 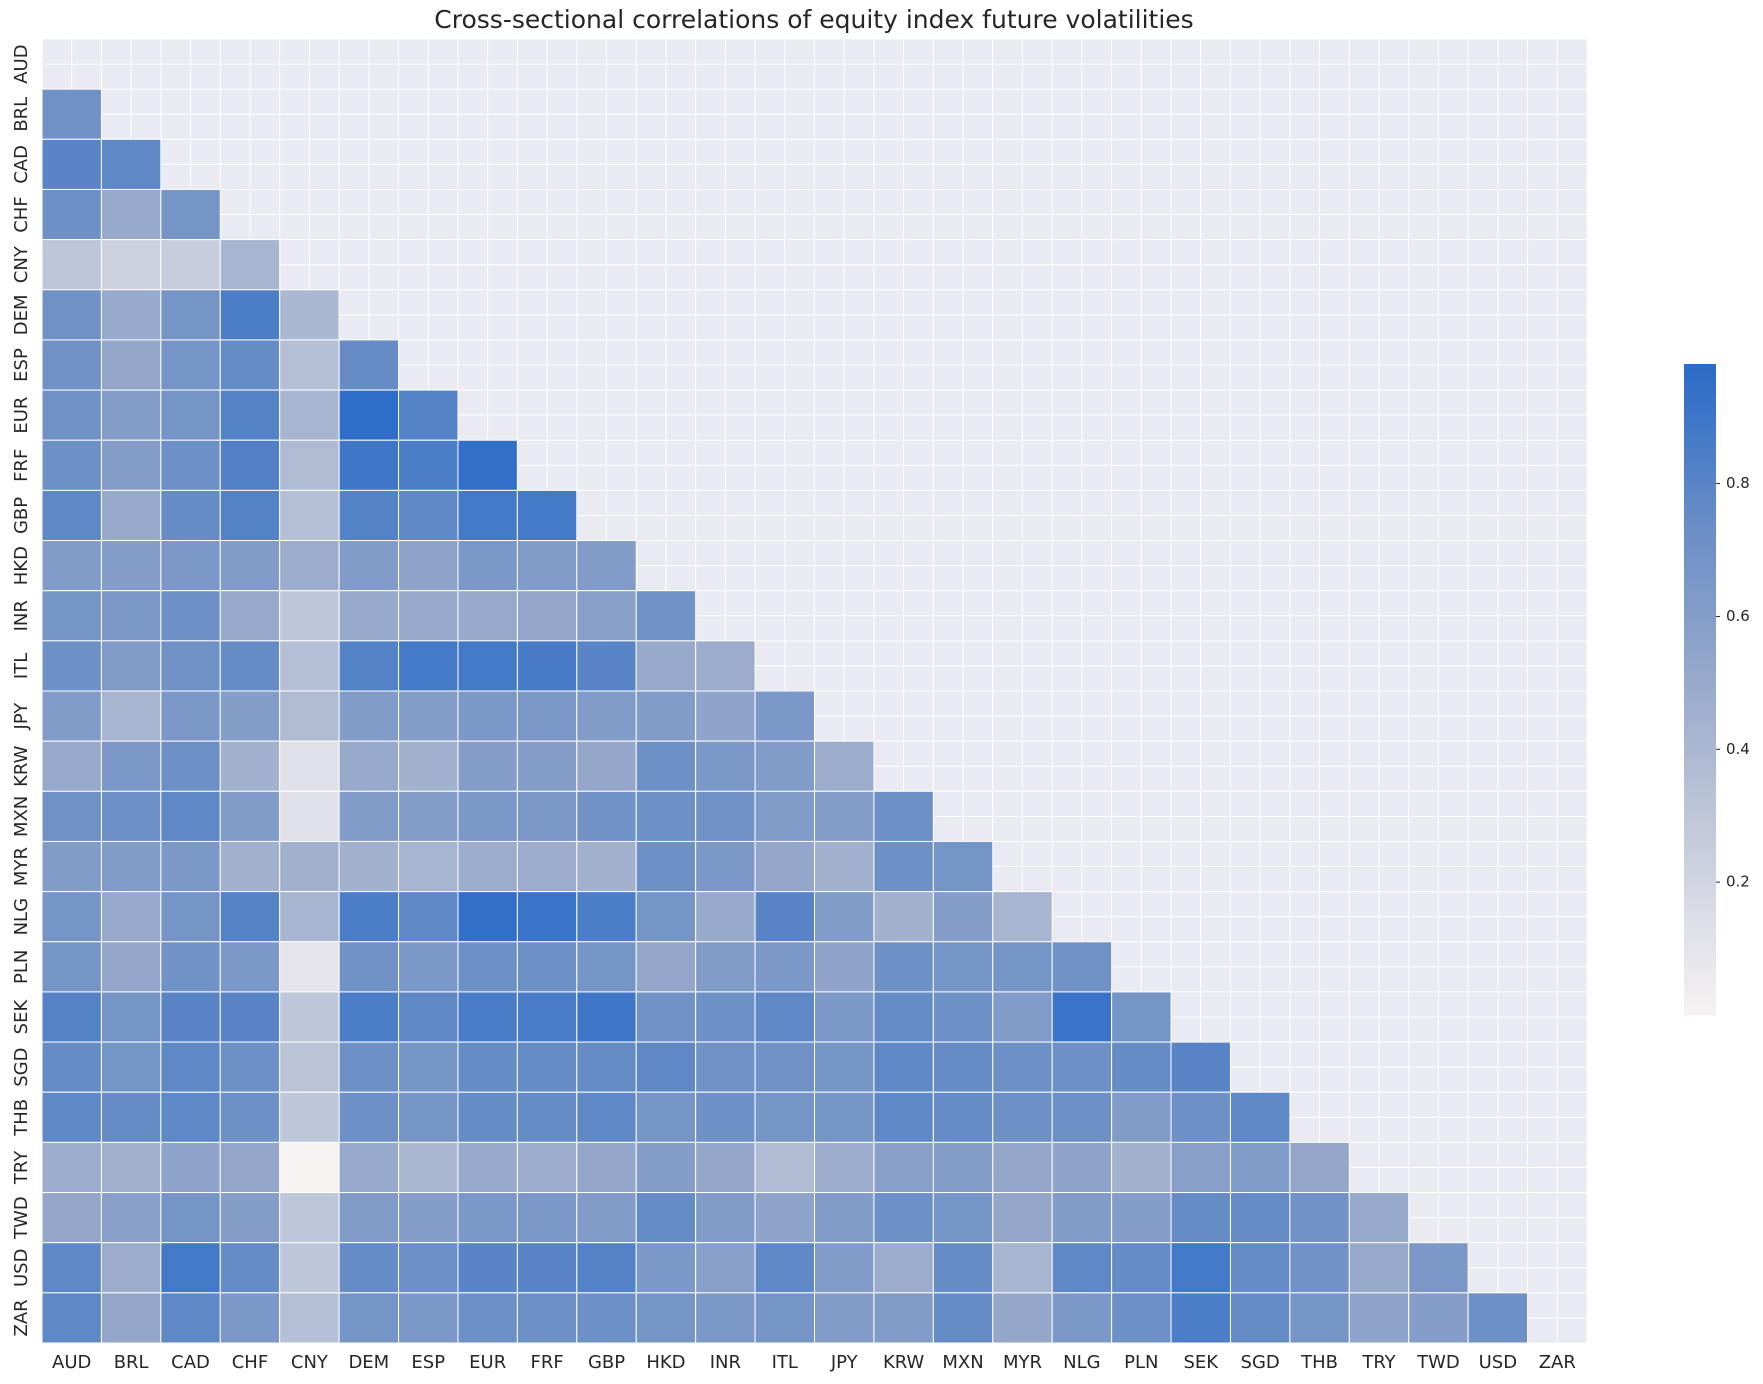 What do you see at coordinates (1378, 1362) in the screenshot?
I see `x-tick-label: TRY` at bounding box center [1378, 1362].